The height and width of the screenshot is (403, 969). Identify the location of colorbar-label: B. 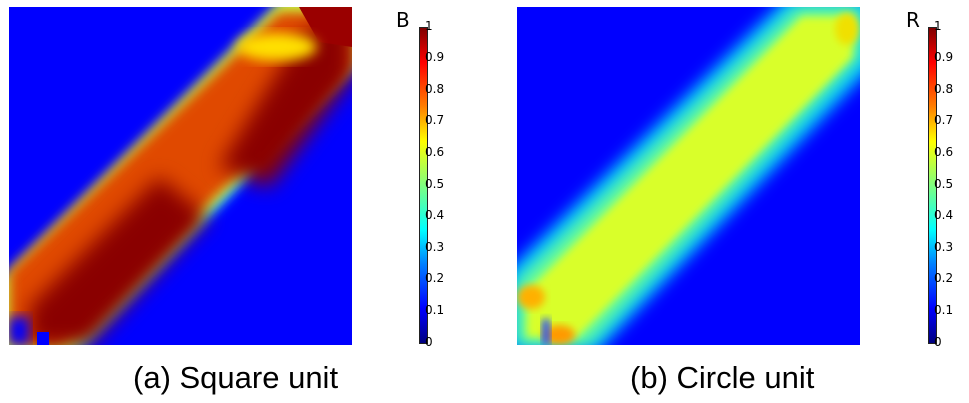
(403, 20).